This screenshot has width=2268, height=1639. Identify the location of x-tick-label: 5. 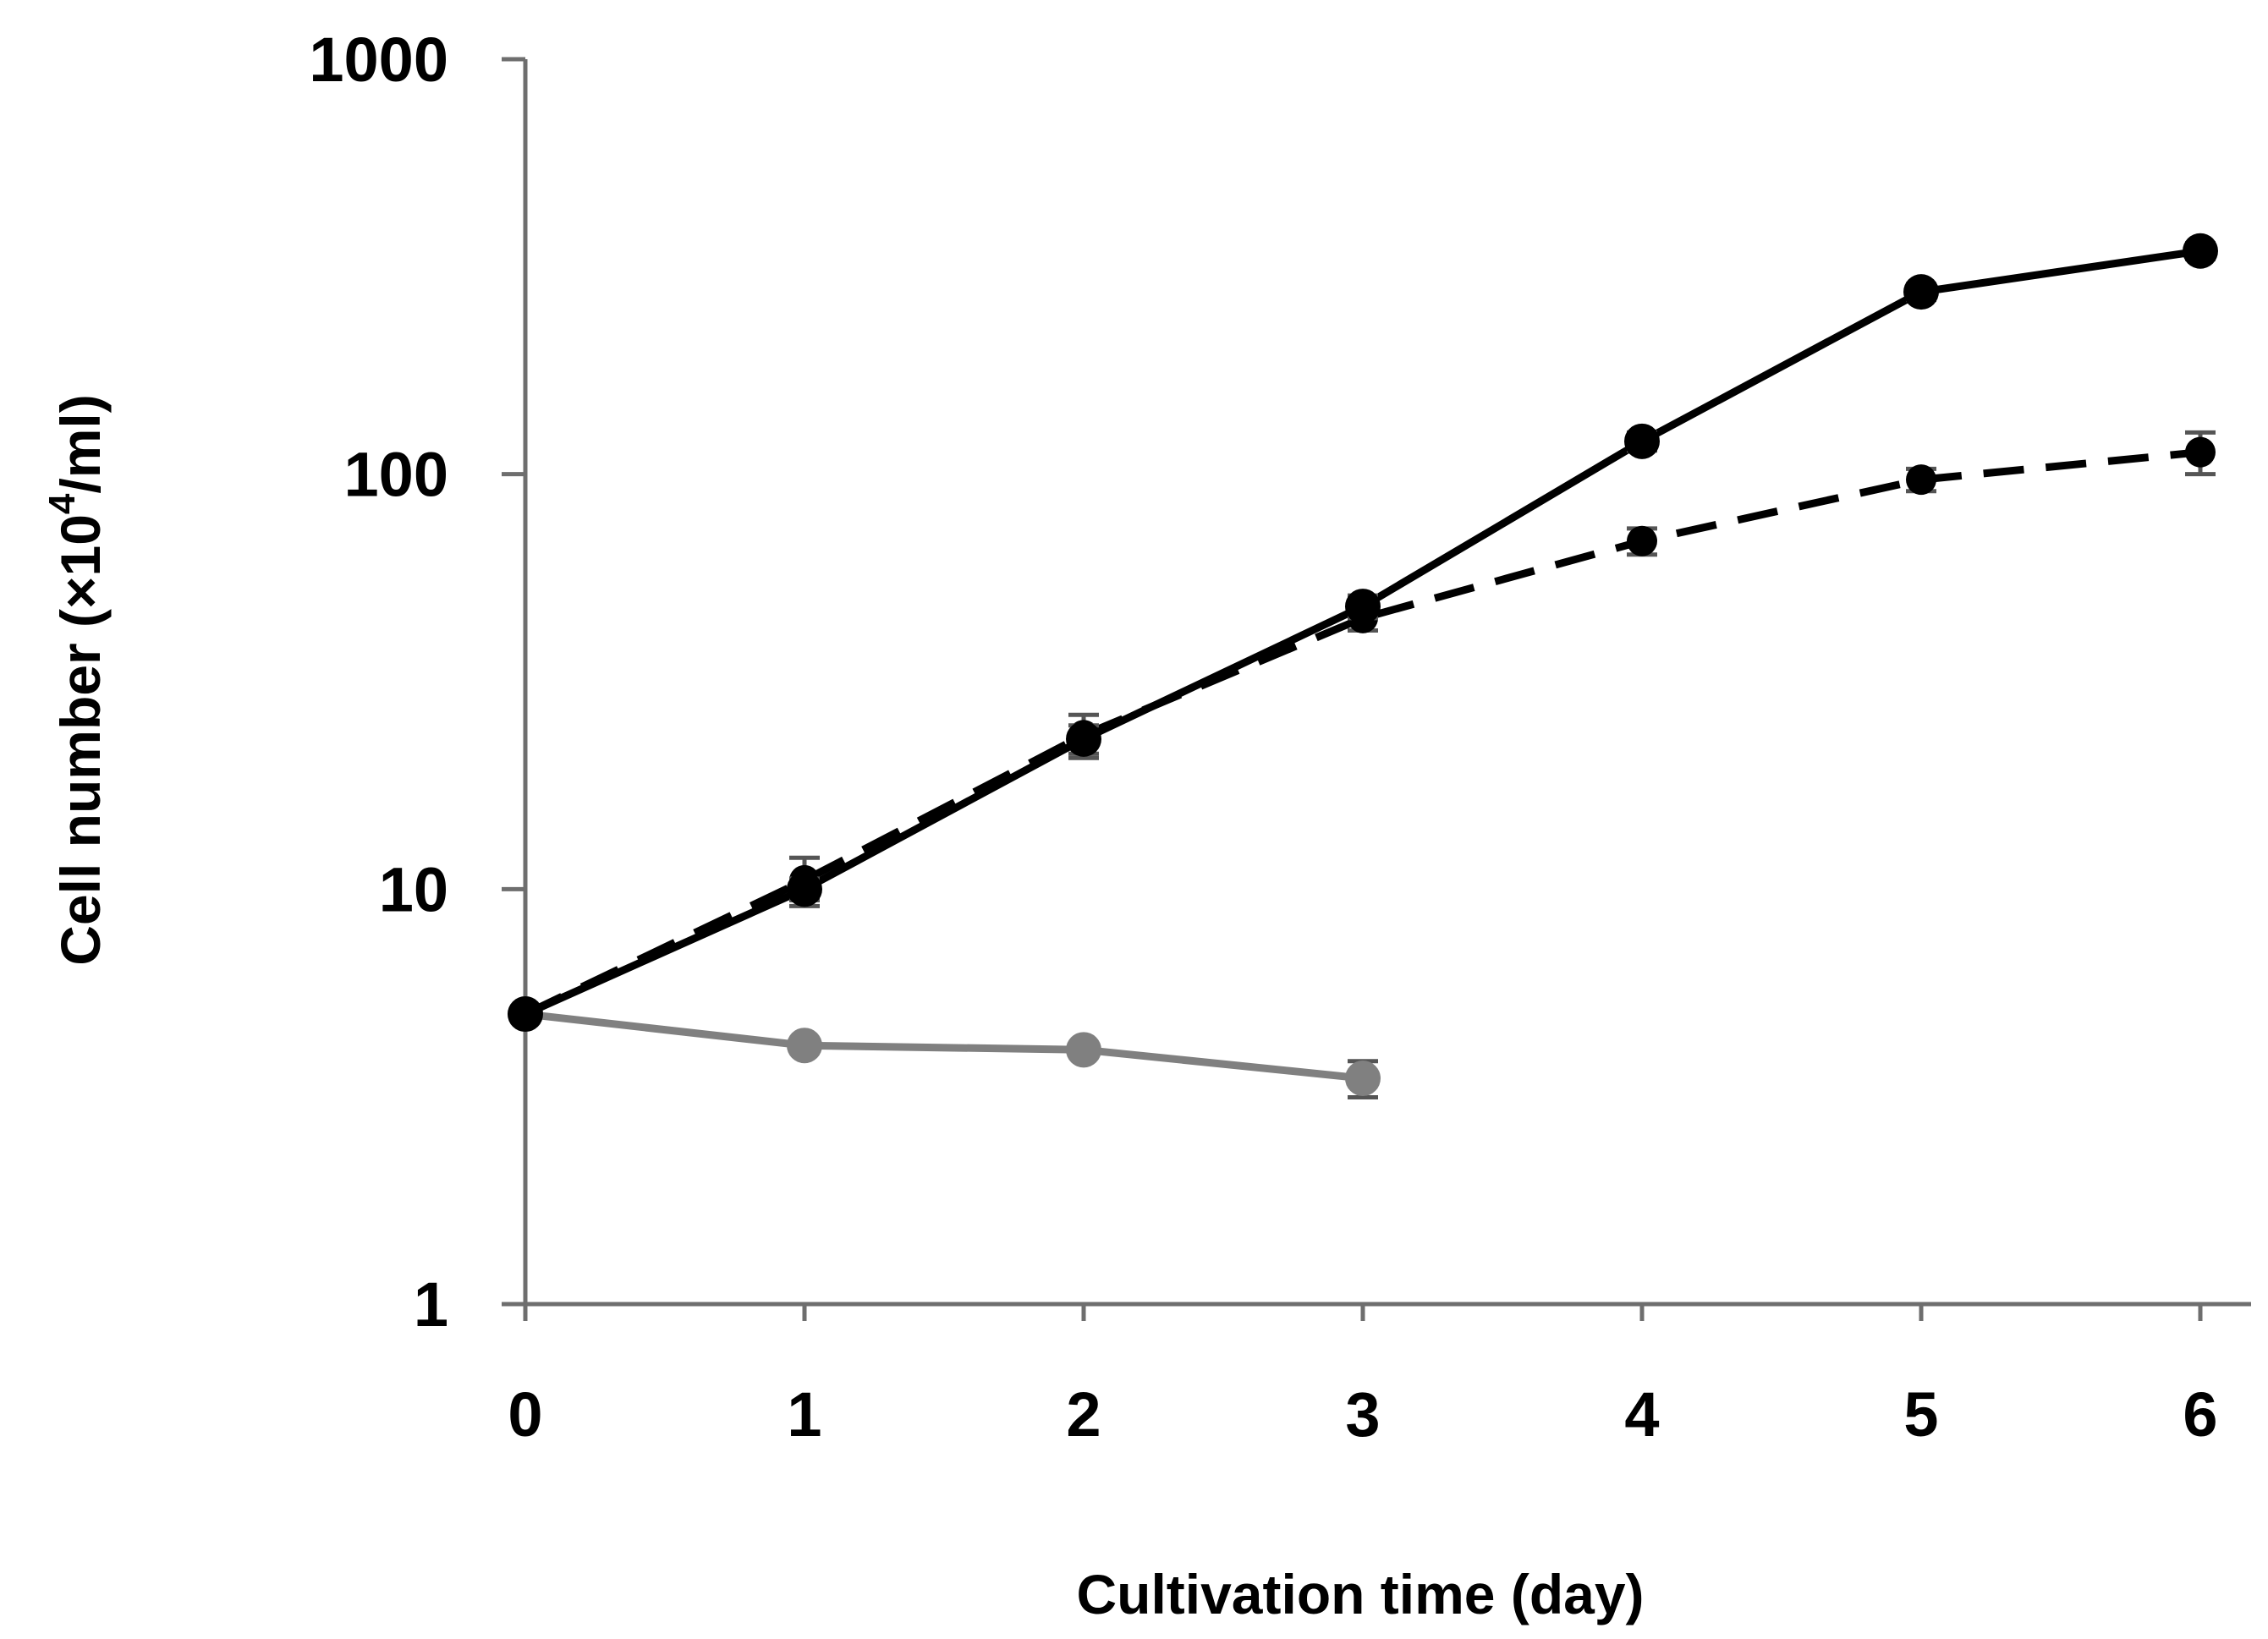
(1920, 1414).